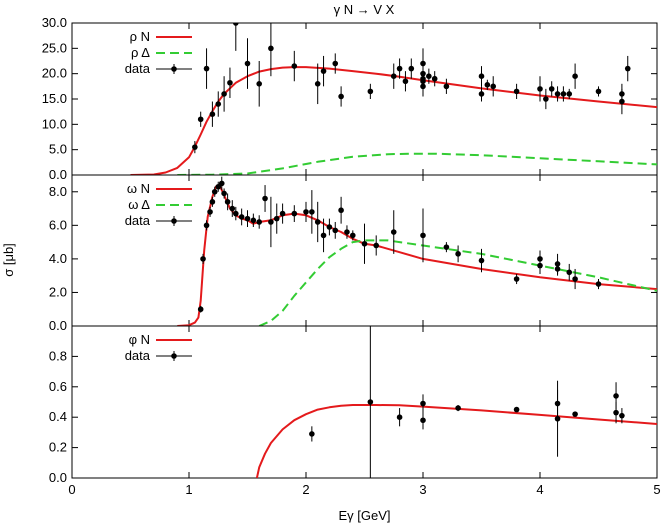 This screenshot has width=664, height=528. I want to click on y-tick-label: 25.0, so click(54, 47).